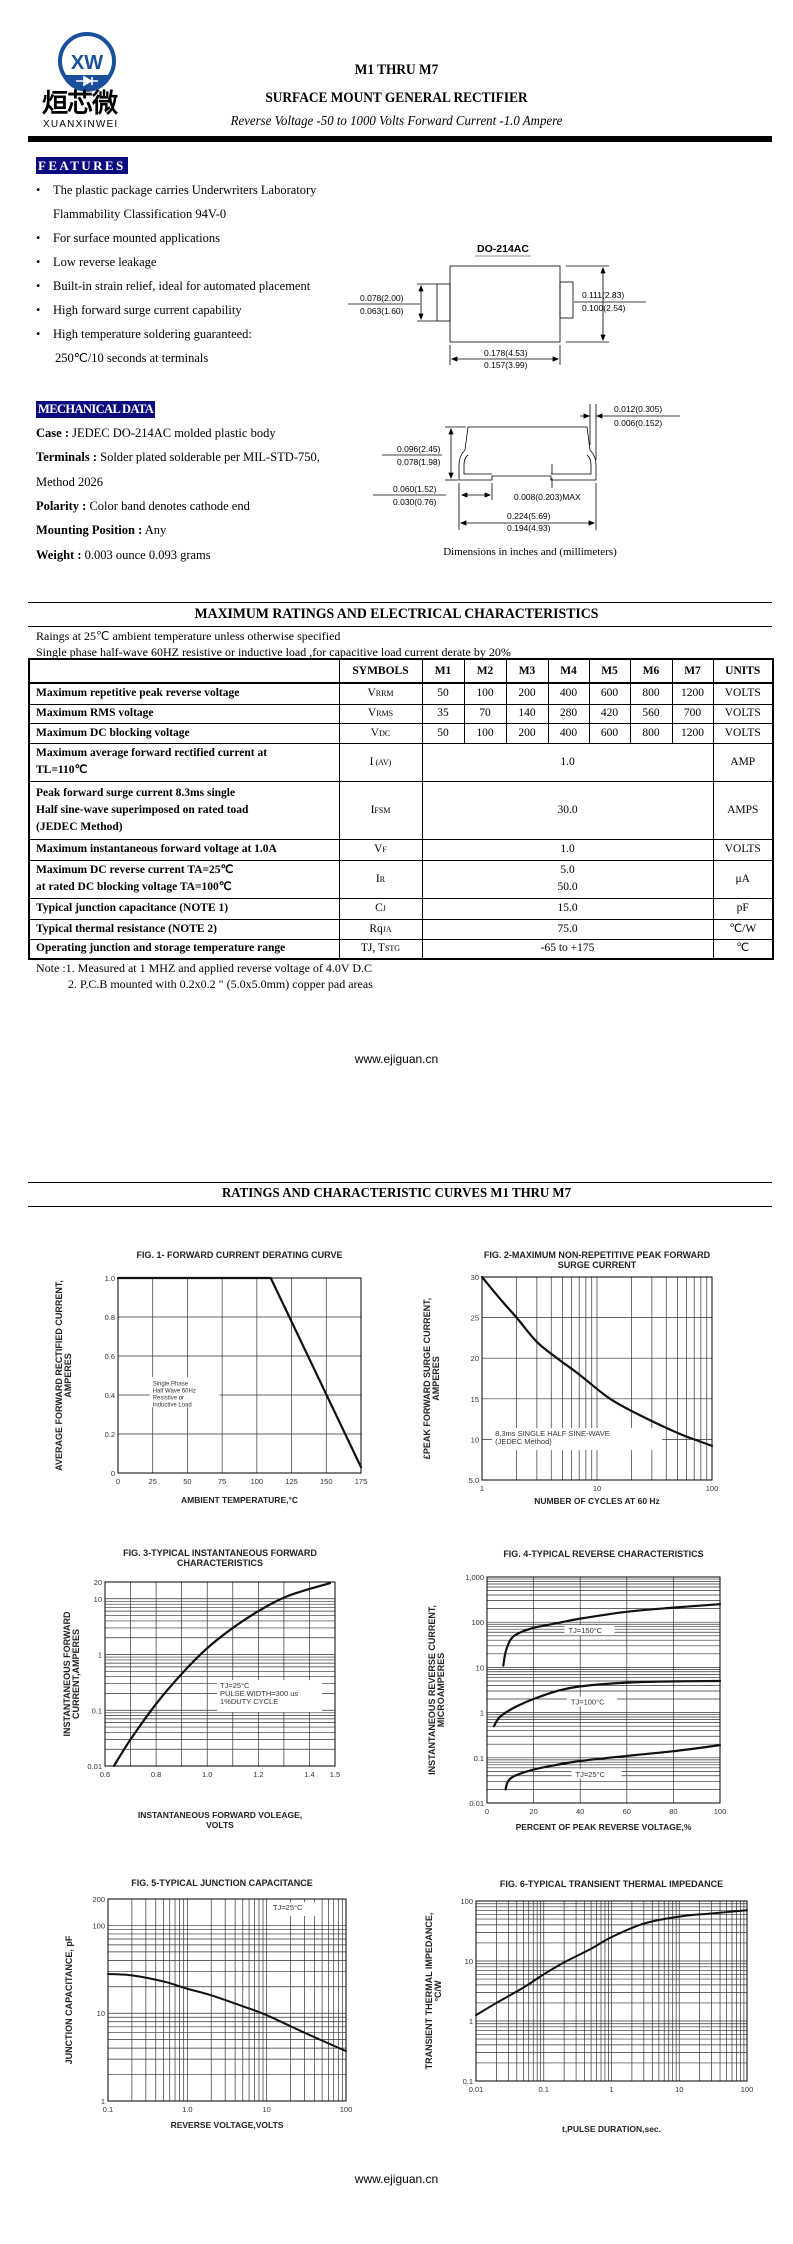  I want to click on x-tick-label: 60, so click(627, 1811).